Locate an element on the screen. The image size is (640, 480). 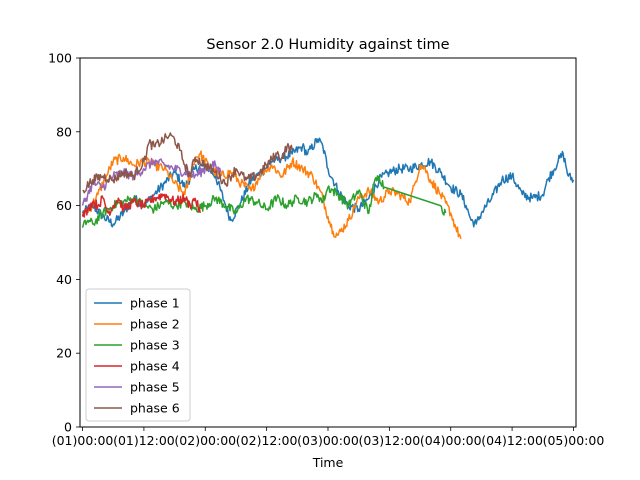
legend-entry-label: phase 5 is located at coordinates (155, 387).